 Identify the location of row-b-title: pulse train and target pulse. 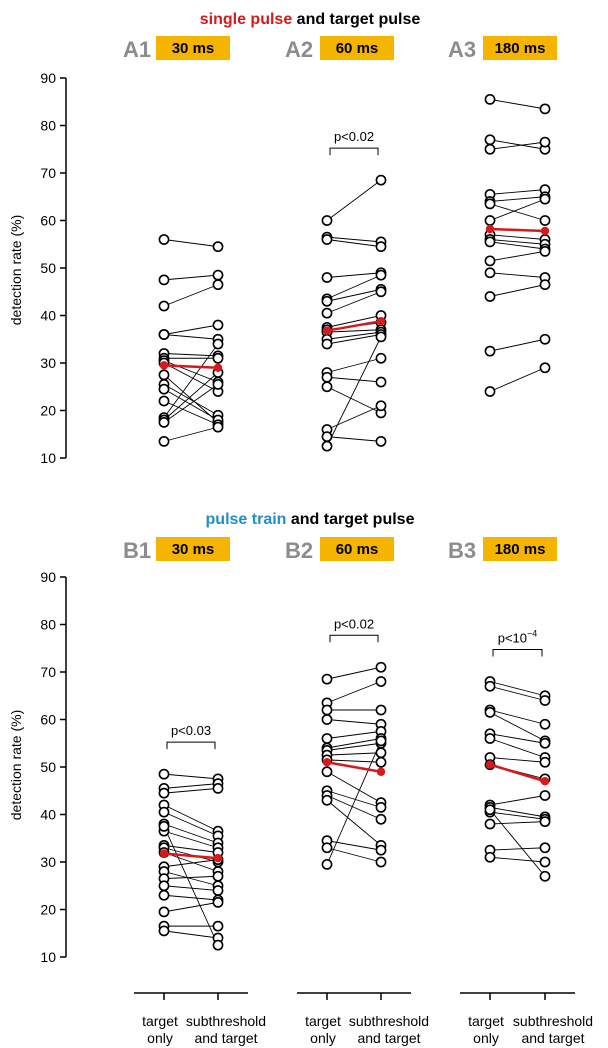
(310, 519).